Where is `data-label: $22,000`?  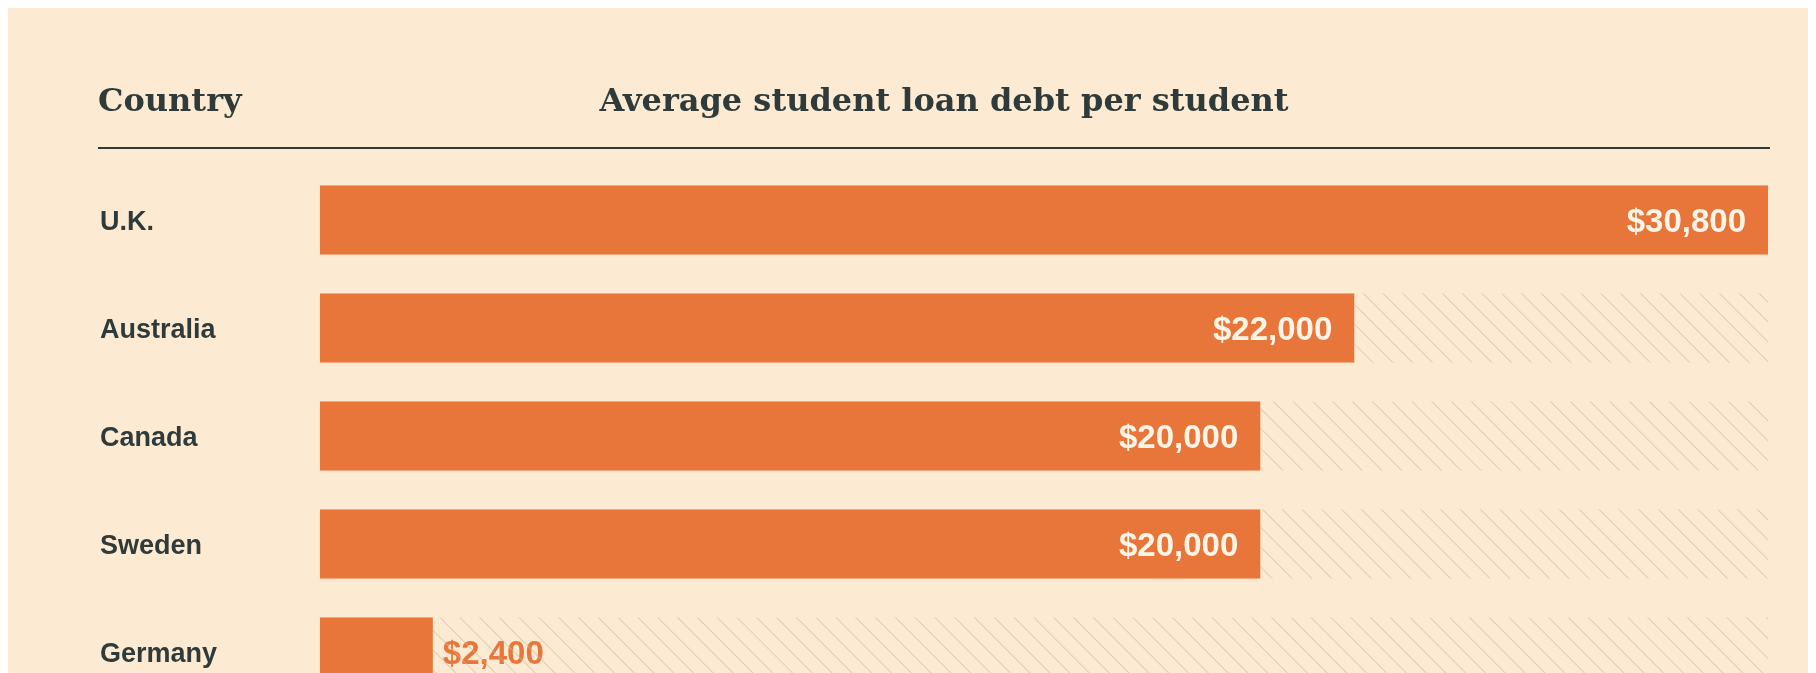 data-label: $22,000 is located at coordinates (1272, 328).